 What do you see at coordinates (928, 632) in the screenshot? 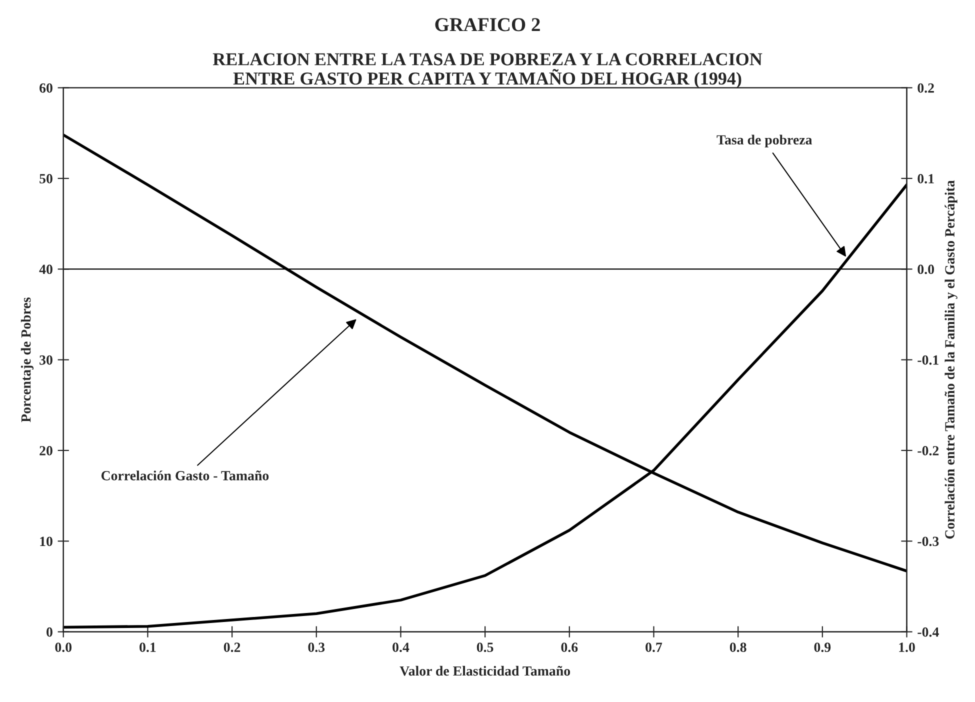
I see `y2-tick-label: -0.4` at bounding box center [928, 632].